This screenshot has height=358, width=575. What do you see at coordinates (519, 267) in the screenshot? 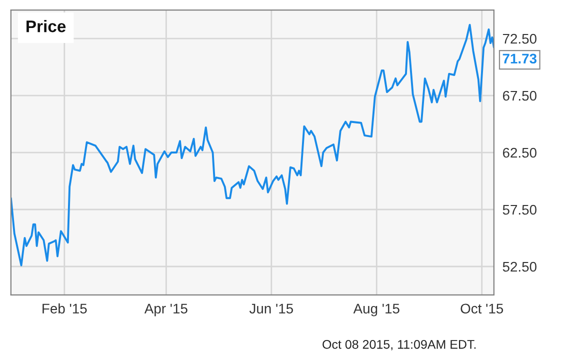
I see `y-tick-label: 52.50` at bounding box center [519, 267].